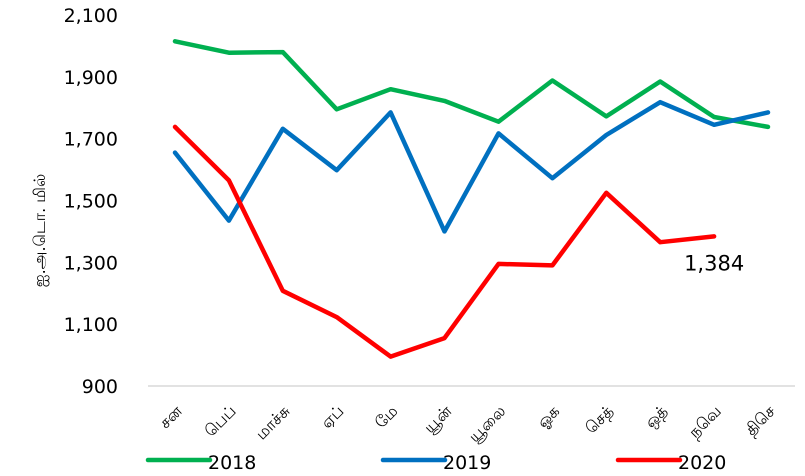  Describe the element at coordinates (220, 420) in the screenshot. I see `x-tick-label: பெப்` at that location.